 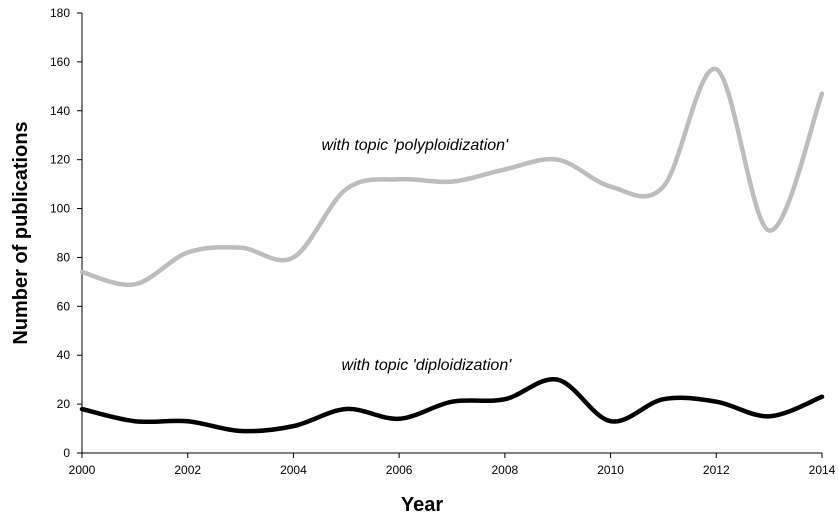 What do you see at coordinates (187, 470) in the screenshot?
I see `x-tick-label: 2002` at bounding box center [187, 470].